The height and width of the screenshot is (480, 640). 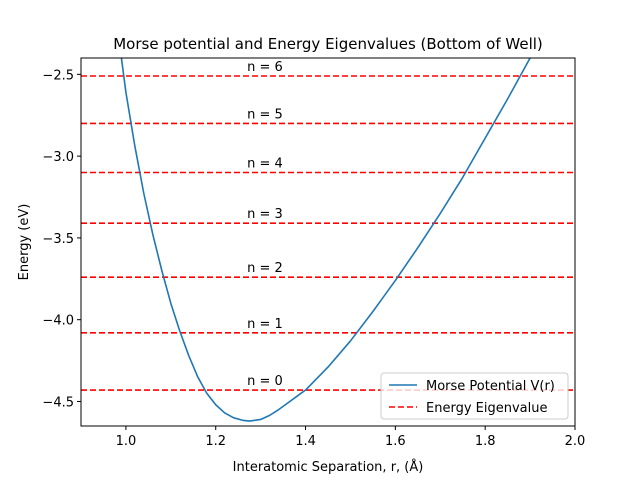 What do you see at coordinates (265, 224) in the screenshot?
I see `energy-level-labels: n = 0 n = 1 n = 2 n = 3 n = 4 n = 5 n = 6` at bounding box center [265, 224].